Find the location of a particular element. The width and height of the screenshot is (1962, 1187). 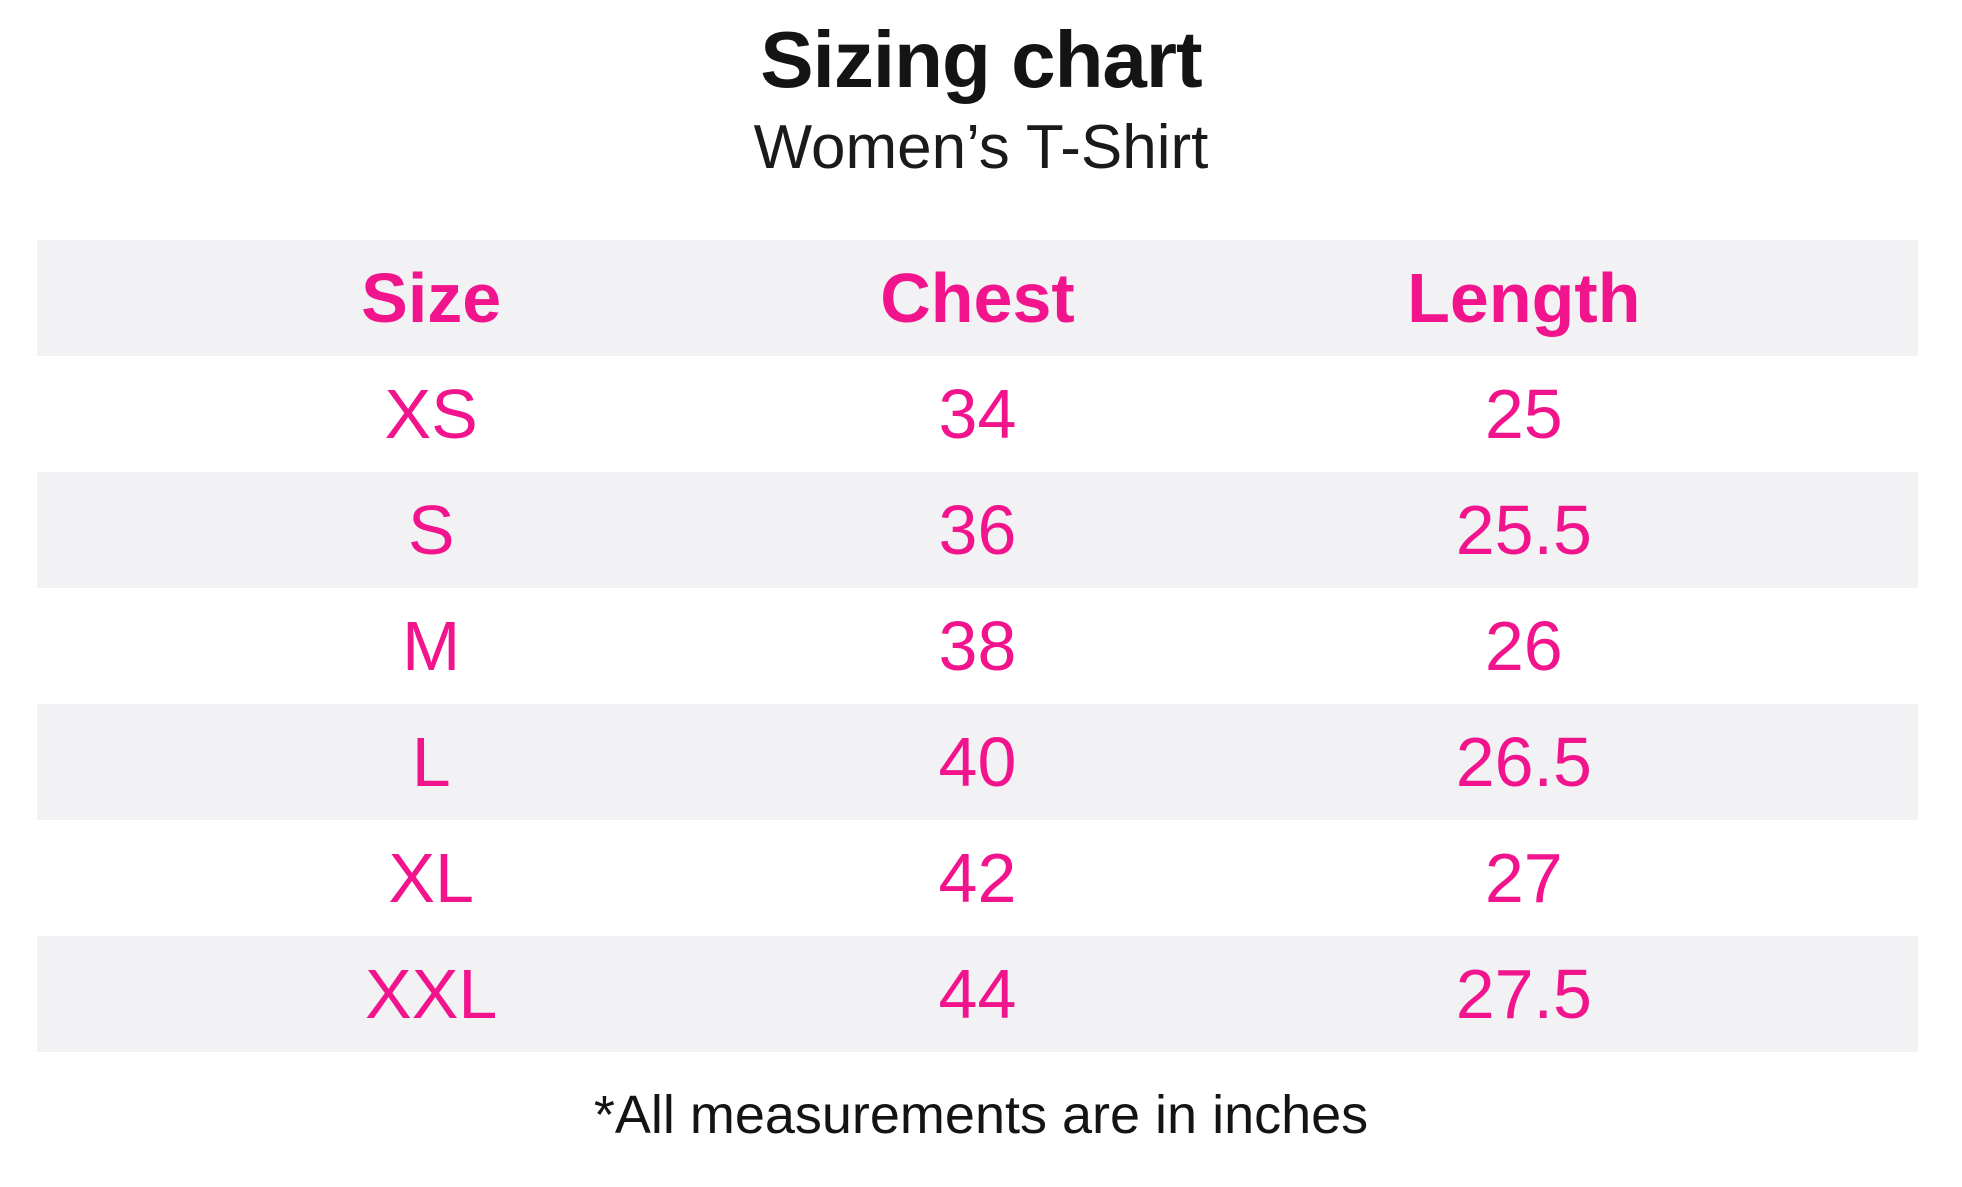

chest-cell: 34 is located at coordinates (977, 414).